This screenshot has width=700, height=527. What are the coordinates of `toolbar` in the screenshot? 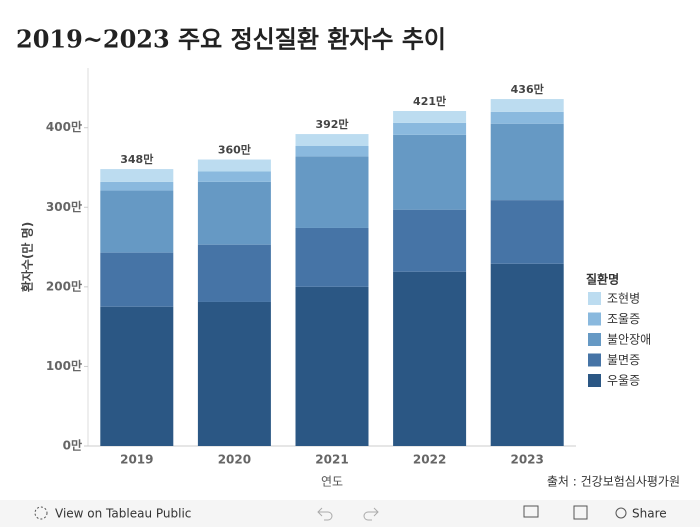 It's located at (350, 513).